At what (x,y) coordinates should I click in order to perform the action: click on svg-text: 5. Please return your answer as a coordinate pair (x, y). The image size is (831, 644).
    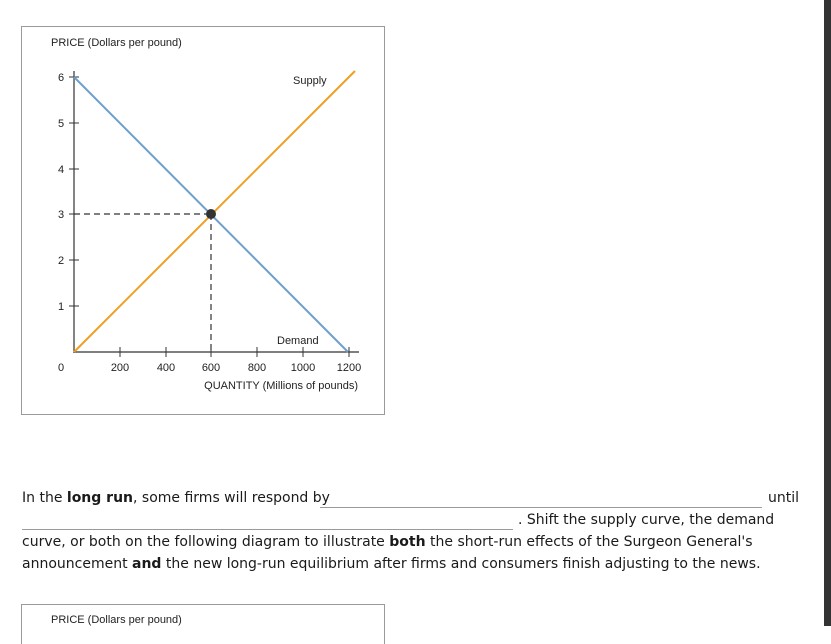
    Looking at the image, I should click on (61, 124).